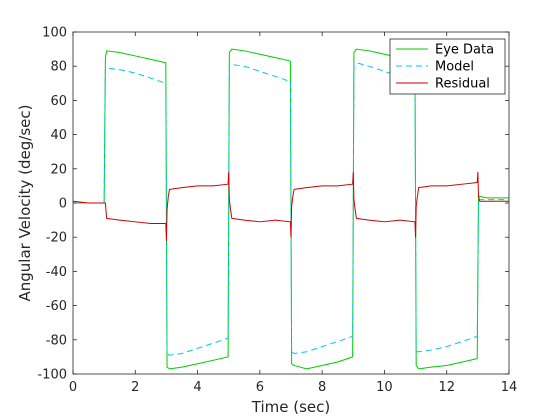 This screenshot has width=560, height=420. What do you see at coordinates (63, 204) in the screenshot?
I see `y-tick-label: 0` at bounding box center [63, 204].